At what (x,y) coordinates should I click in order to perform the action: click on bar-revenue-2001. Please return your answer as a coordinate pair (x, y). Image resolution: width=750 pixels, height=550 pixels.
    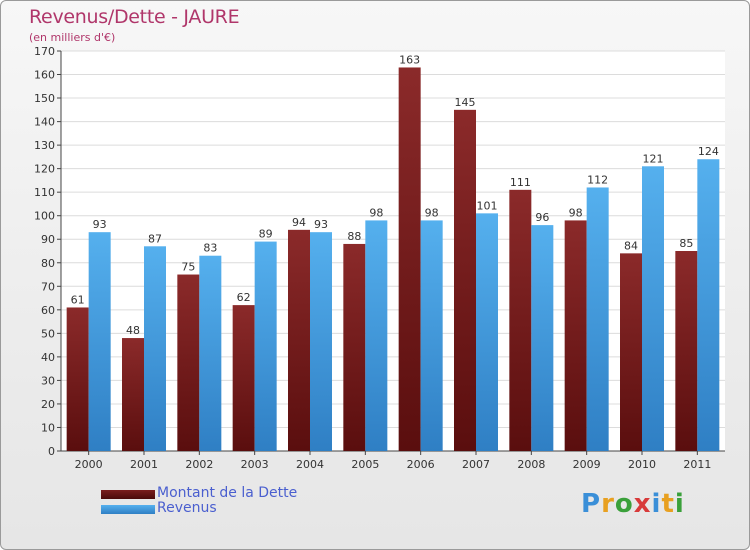
    Looking at the image, I should click on (155, 348).